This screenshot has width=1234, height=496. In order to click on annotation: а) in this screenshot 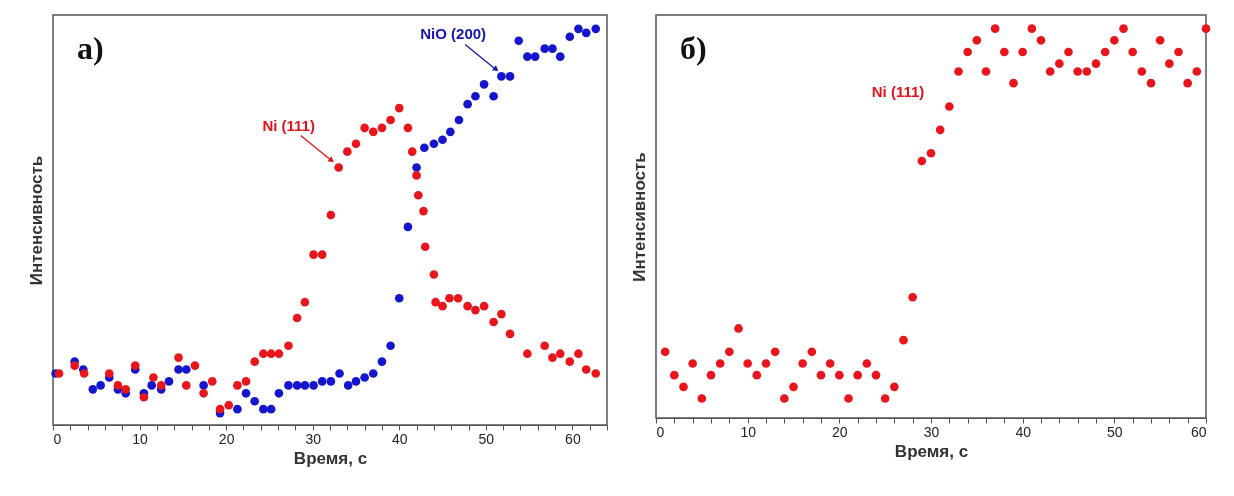, I will do `click(90, 48)`.